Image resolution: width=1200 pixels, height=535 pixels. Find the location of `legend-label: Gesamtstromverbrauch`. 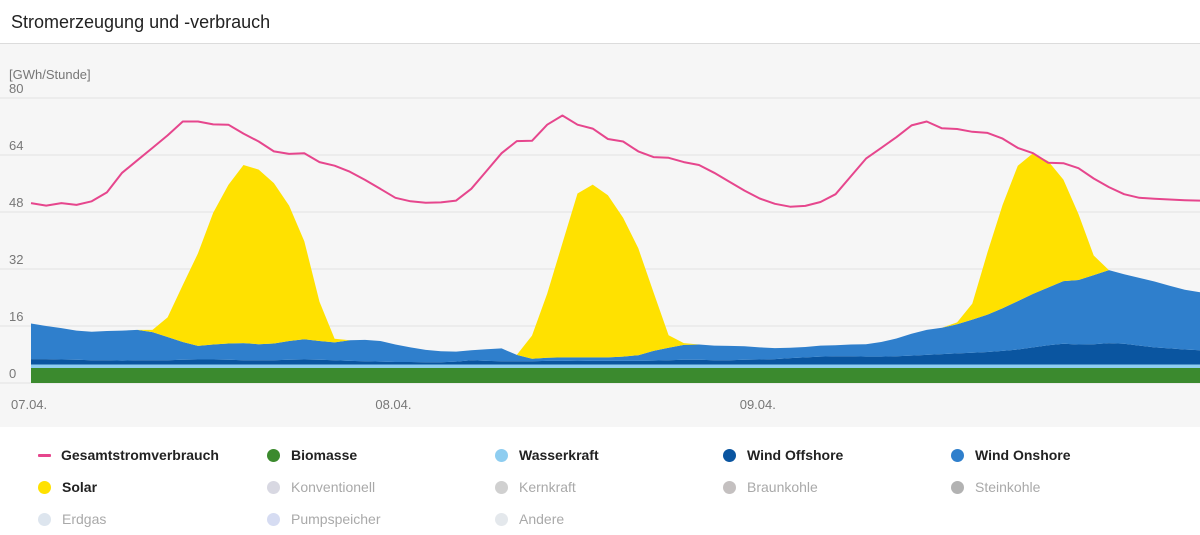

legend-label: Gesamtstromverbrauch is located at coordinates (140, 455).